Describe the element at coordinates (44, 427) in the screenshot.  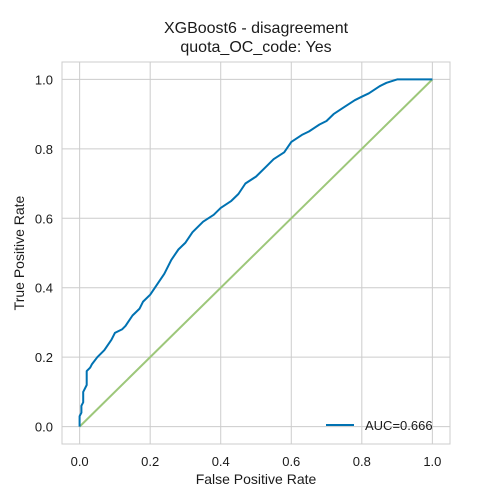
I see `y-tick-label: 0.0` at that location.